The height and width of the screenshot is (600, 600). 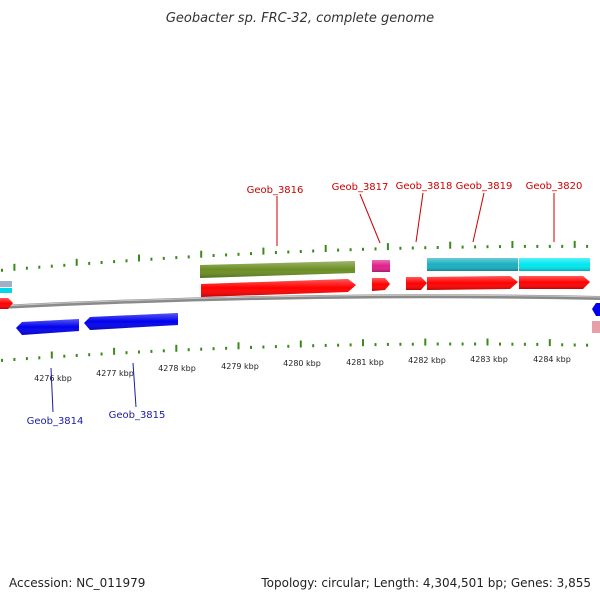 What do you see at coordinates (360, 187) in the screenshot?
I see `gene-label-geob-3817: Geob_3817` at bounding box center [360, 187].